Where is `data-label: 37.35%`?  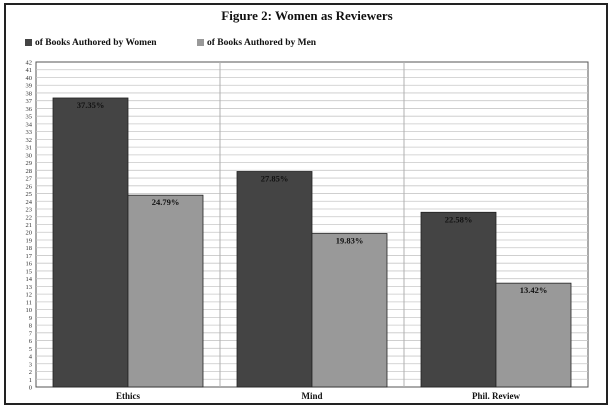
data-label: 37.35% is located at coordinates (91, 105).